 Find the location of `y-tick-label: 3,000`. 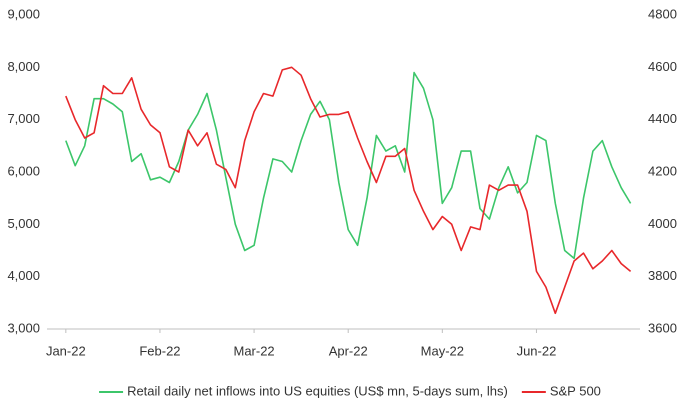

y-tick-label: 3,000 is located at coordinates (23, 327).